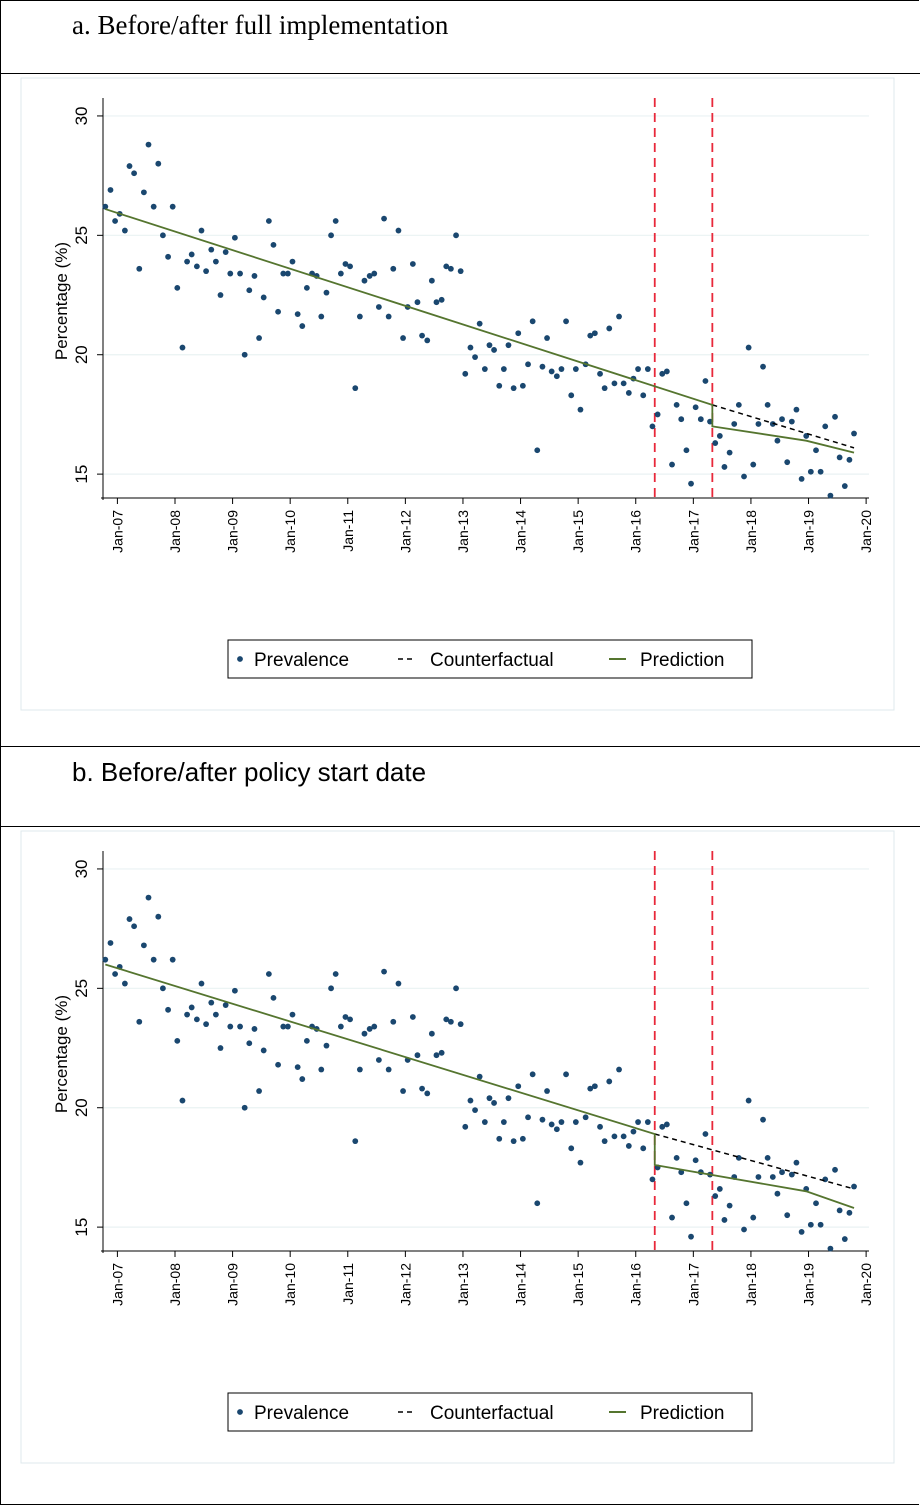  Describe the element at coordinates (290, 531) in the screenshot. I see `x-tick-label: Jan-10` at that location.